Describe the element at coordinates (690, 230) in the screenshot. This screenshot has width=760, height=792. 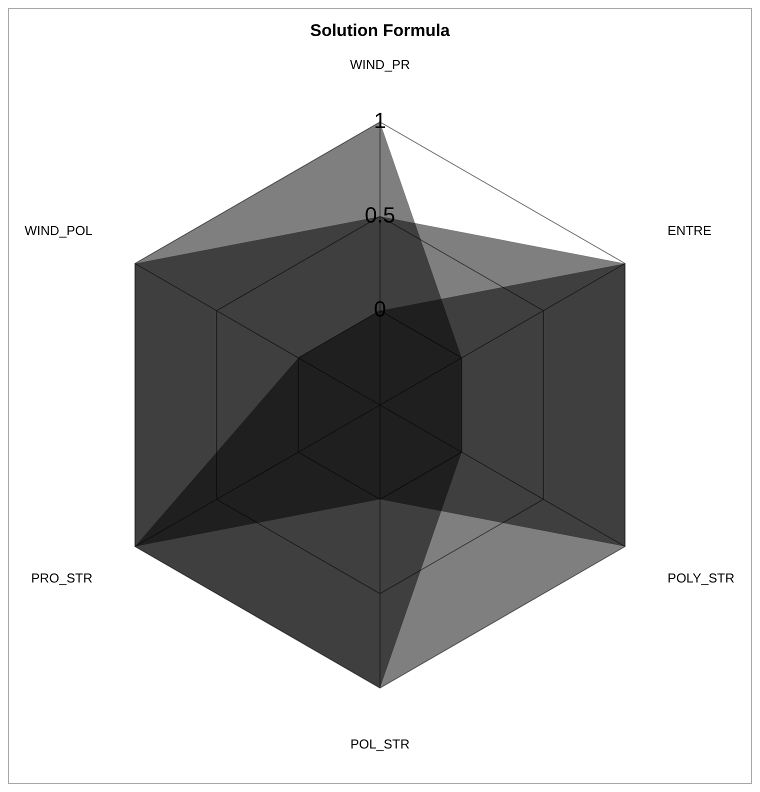
I see `spoke-label: ENTRE` at that location.